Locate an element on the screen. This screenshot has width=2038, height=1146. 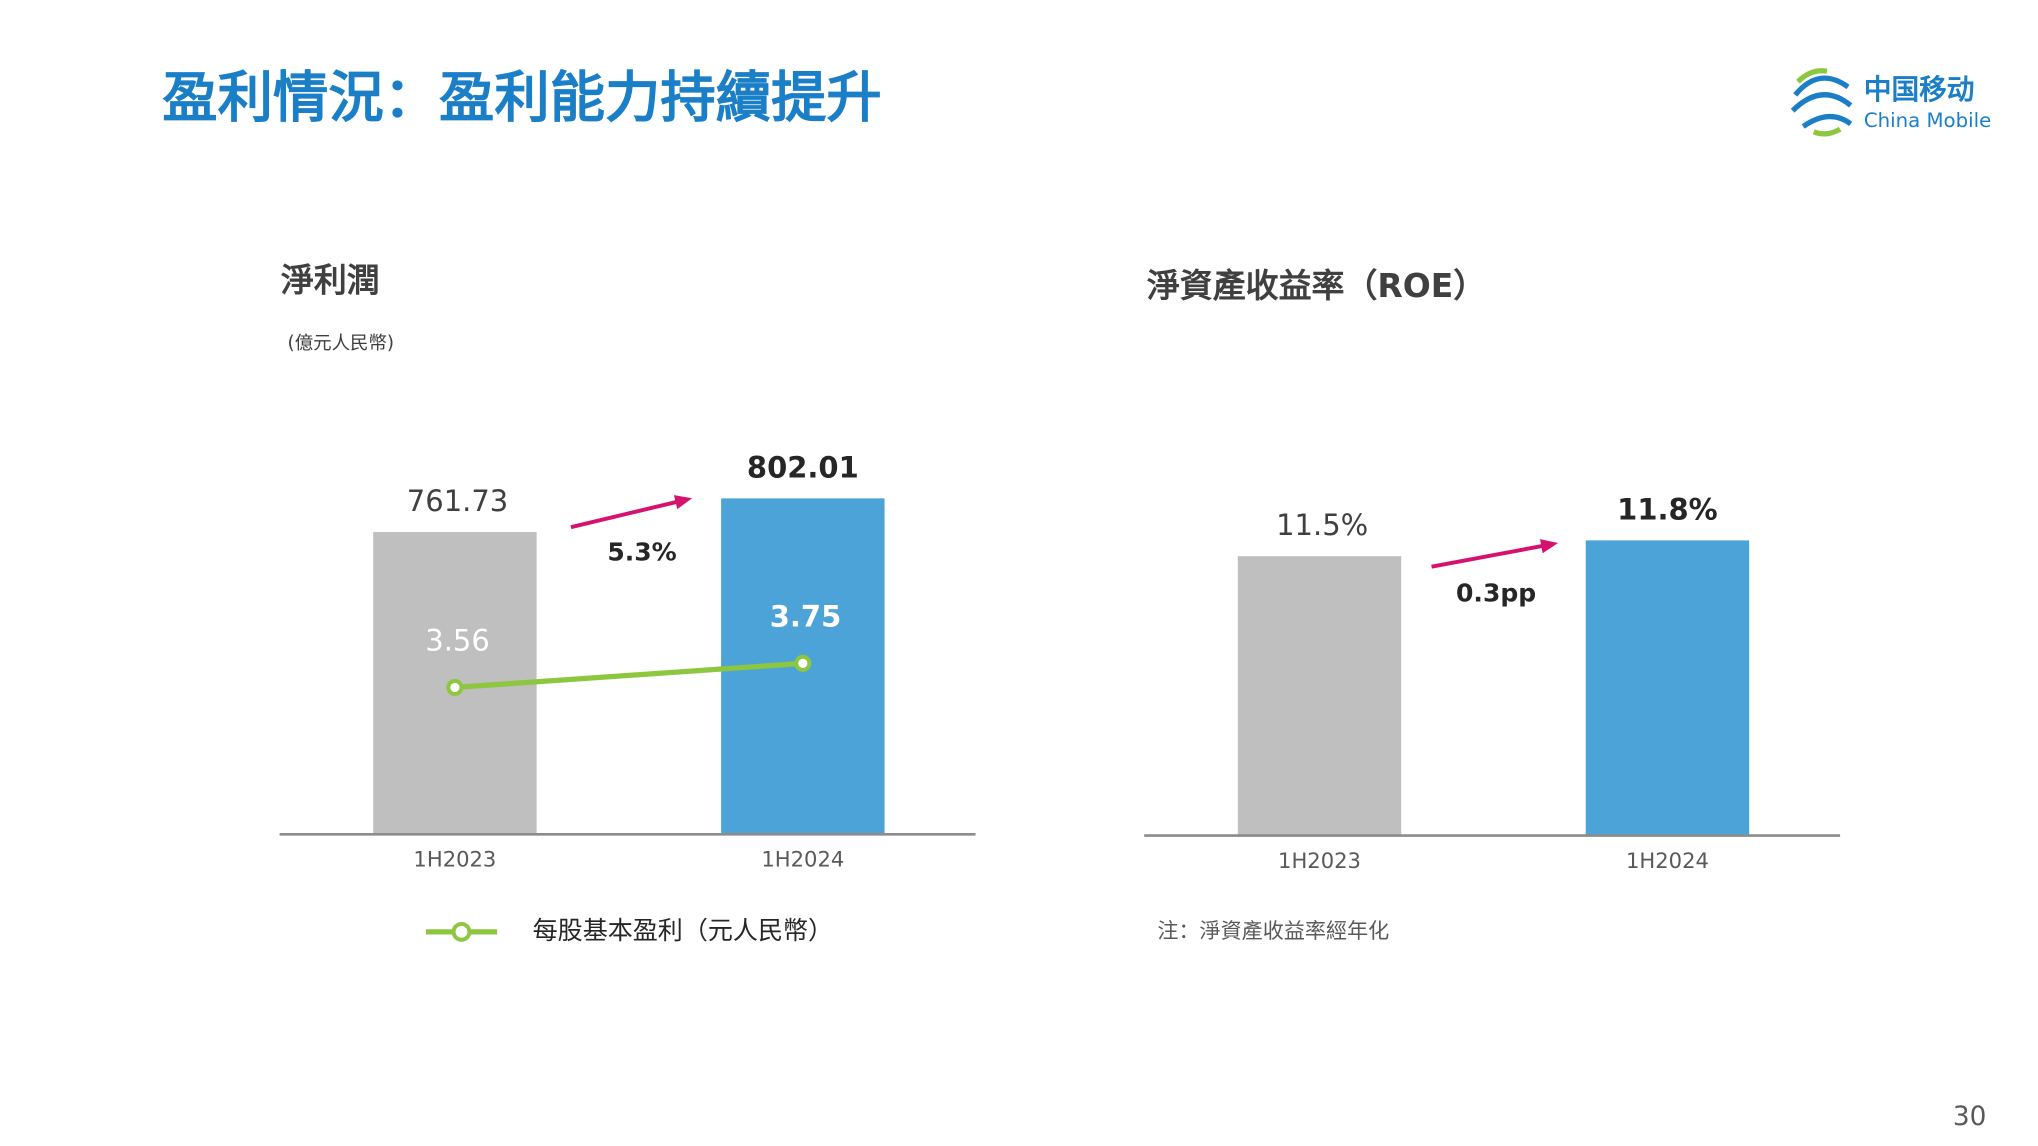
legend-label: 每股基本盈利（元人民幣） is located at coordinates (683, 930).